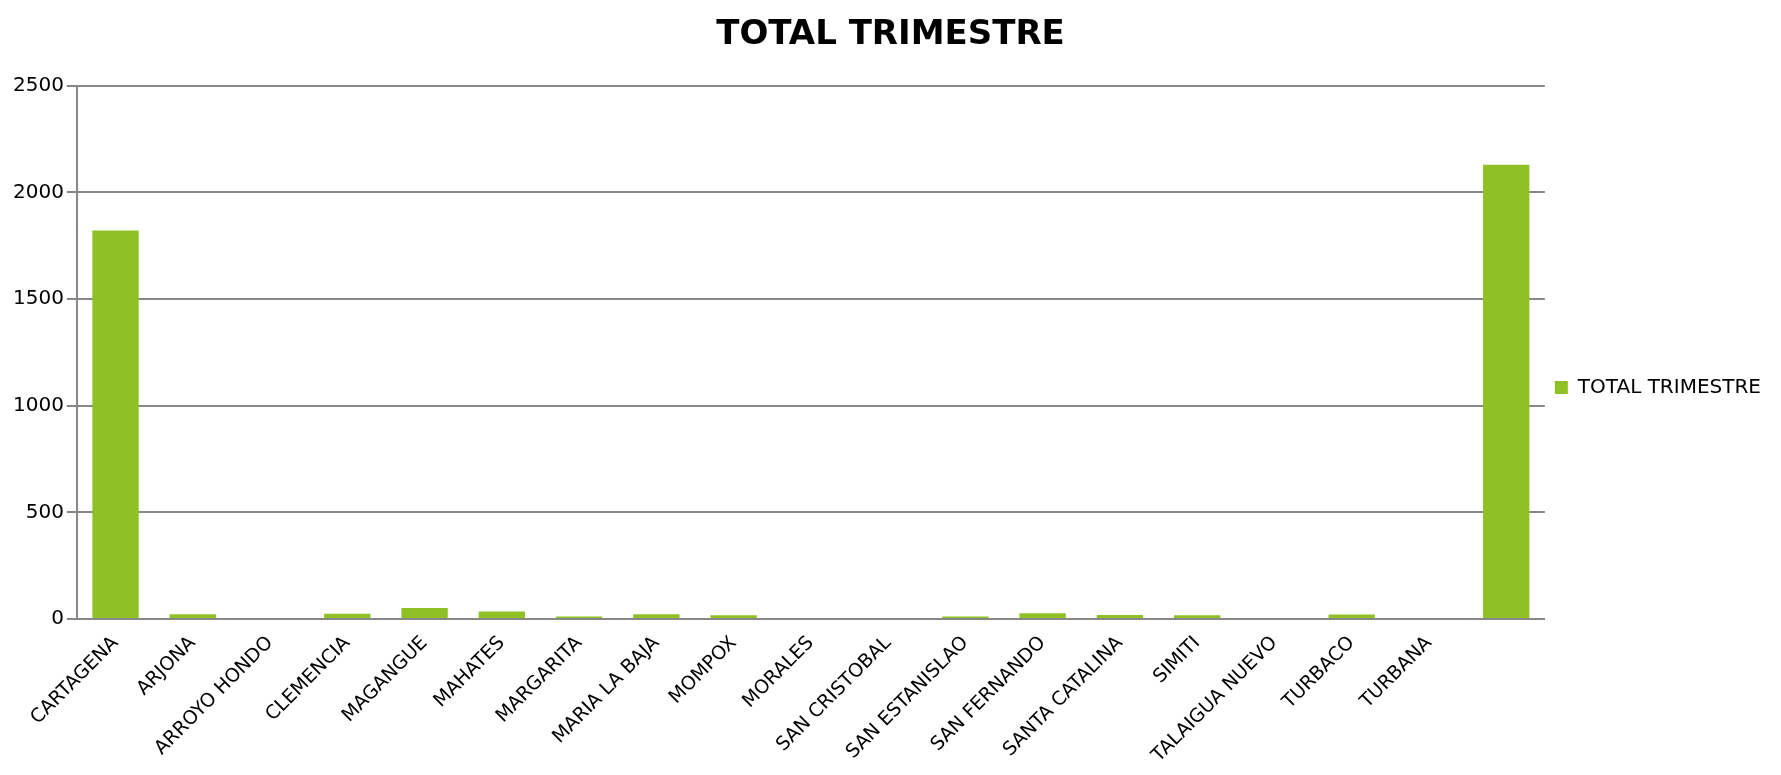 The height and width of the screenshot is (775, 1781). What do you see at coordinates (38, 403) in the screenshot?
I see `y-tick-label: 1000` at bounding box center [38, 403].